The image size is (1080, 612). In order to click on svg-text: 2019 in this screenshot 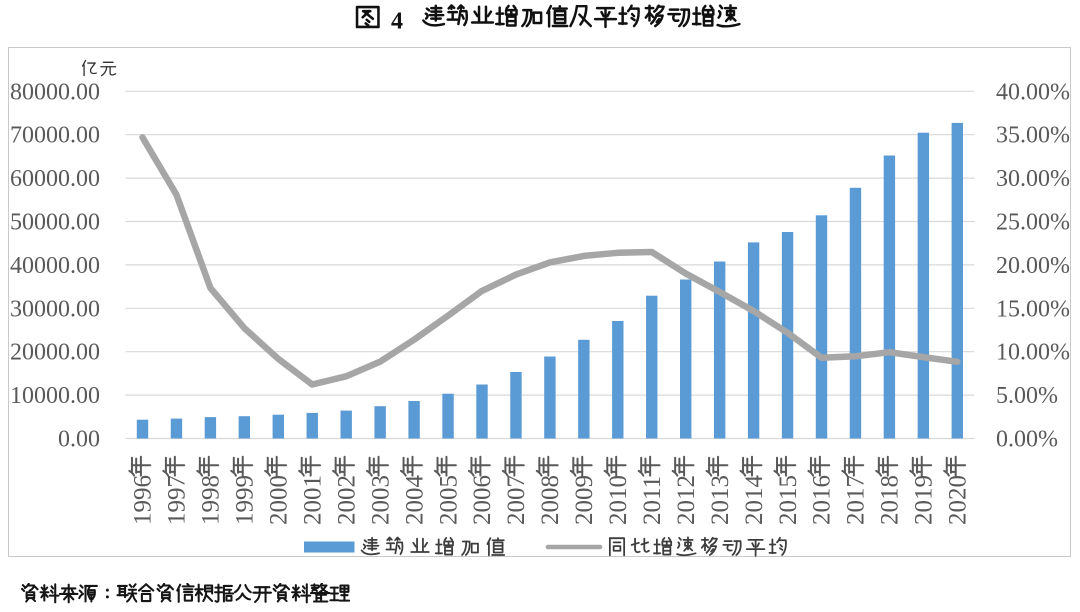, I will do `click(924, 500)`.